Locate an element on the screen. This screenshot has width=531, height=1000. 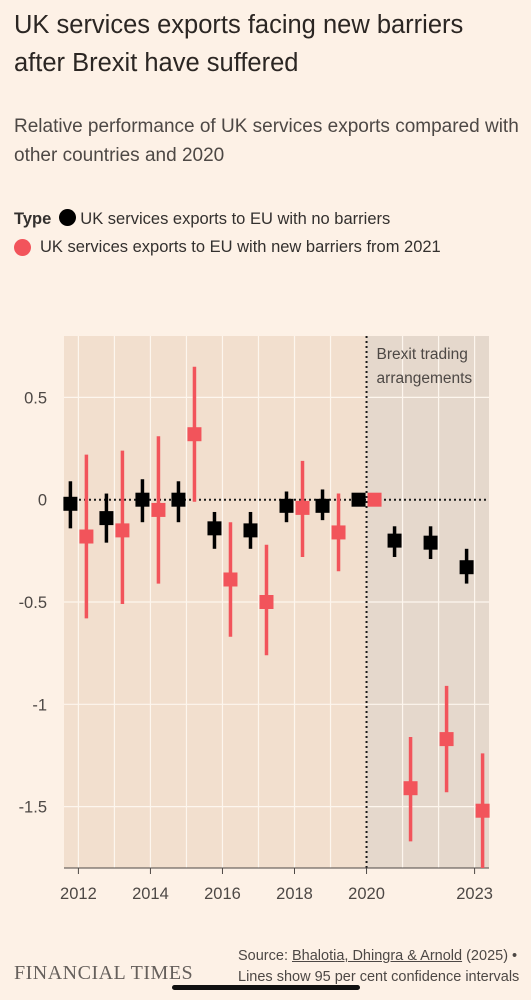
x-tick-label: 2014 is located at coordinates (150, 894).